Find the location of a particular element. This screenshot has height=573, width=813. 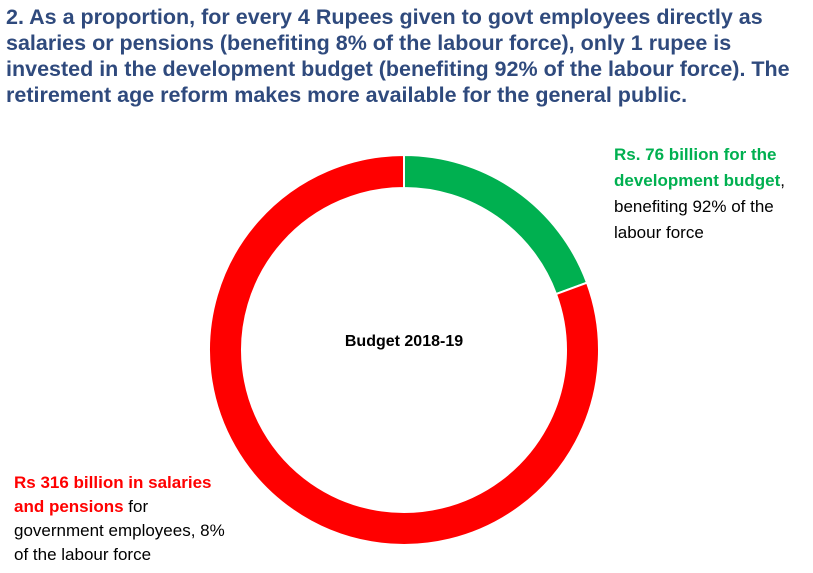

chart-center-title: Budget 2018-19 is located at coordinates (404, 341).